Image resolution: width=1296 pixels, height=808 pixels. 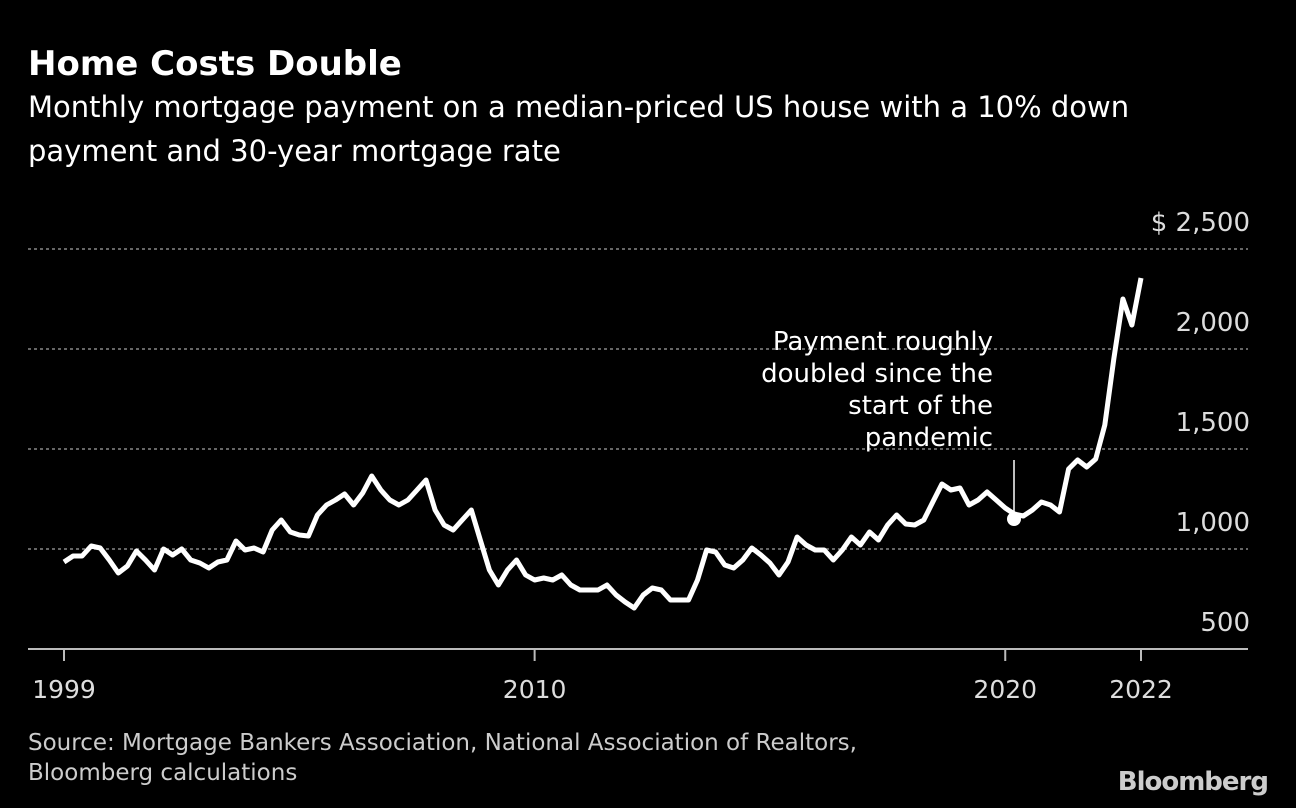 What do you see at coordinates (920, 406) in the screenshot?
I see `annotation: start of the` at bounding box center [920, 406].